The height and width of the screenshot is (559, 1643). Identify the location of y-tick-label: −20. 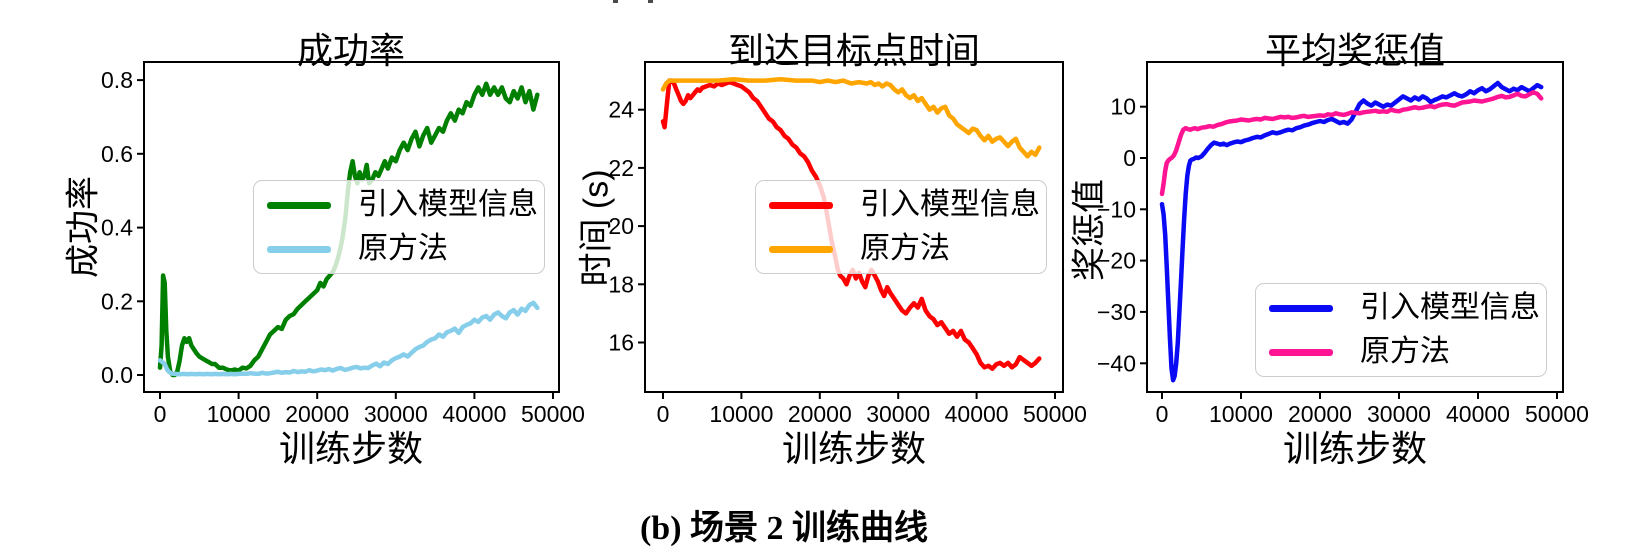
(1116, 261).